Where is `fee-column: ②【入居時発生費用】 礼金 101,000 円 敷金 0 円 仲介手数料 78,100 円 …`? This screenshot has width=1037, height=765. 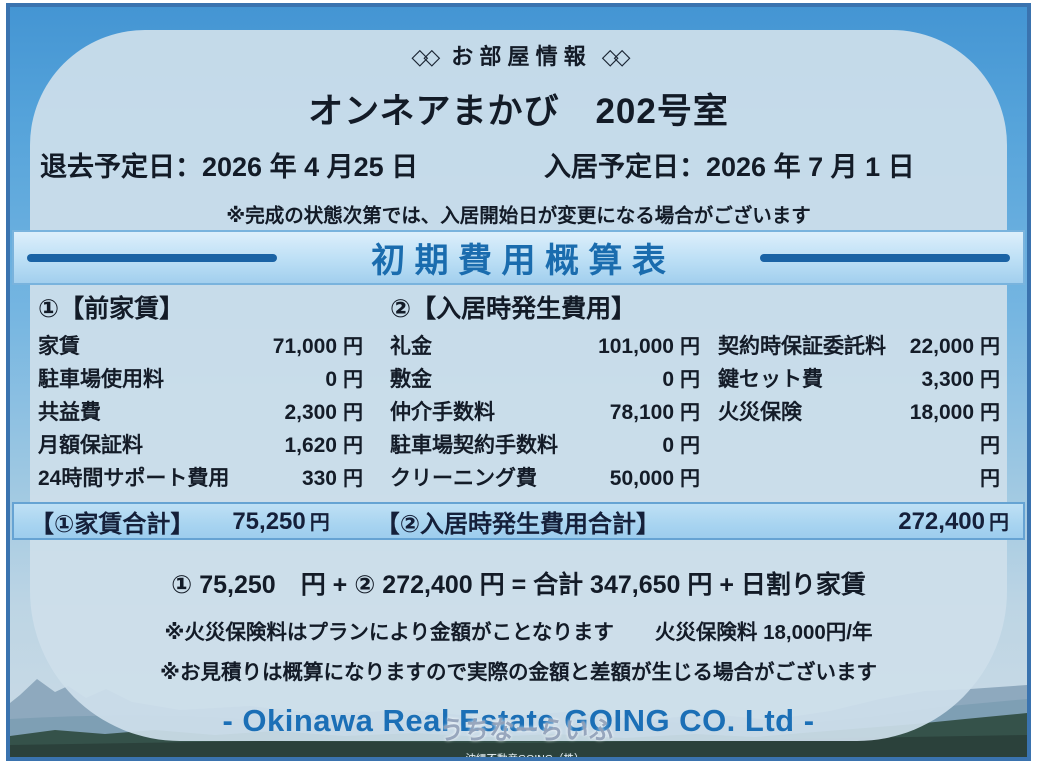
fee-column: ②【入居時発生費用】 礼金 101,000 円 敷金 0 円 仲介手数料 78,100 円 … is located at coordinates (545, 393).